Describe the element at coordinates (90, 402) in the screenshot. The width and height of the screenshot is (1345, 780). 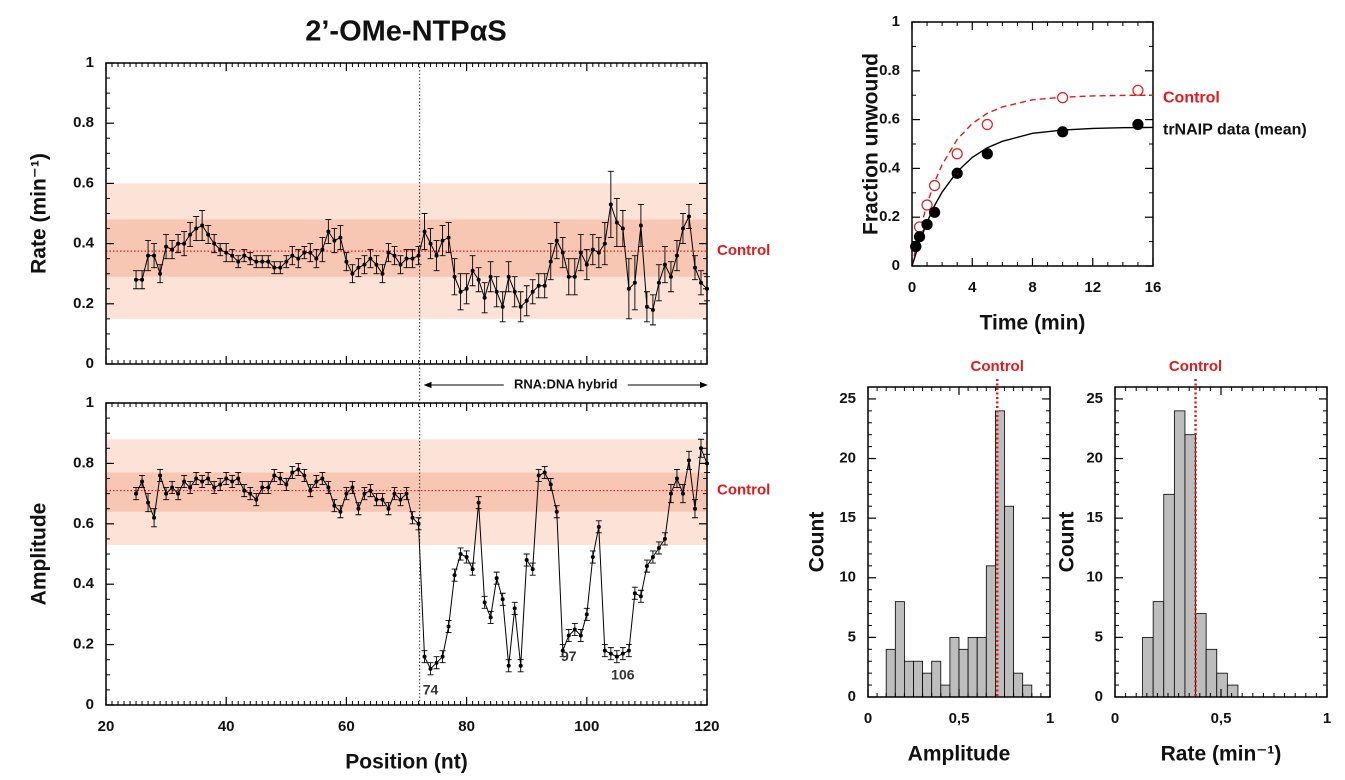
I see `y-tick-label: 1` at that location.